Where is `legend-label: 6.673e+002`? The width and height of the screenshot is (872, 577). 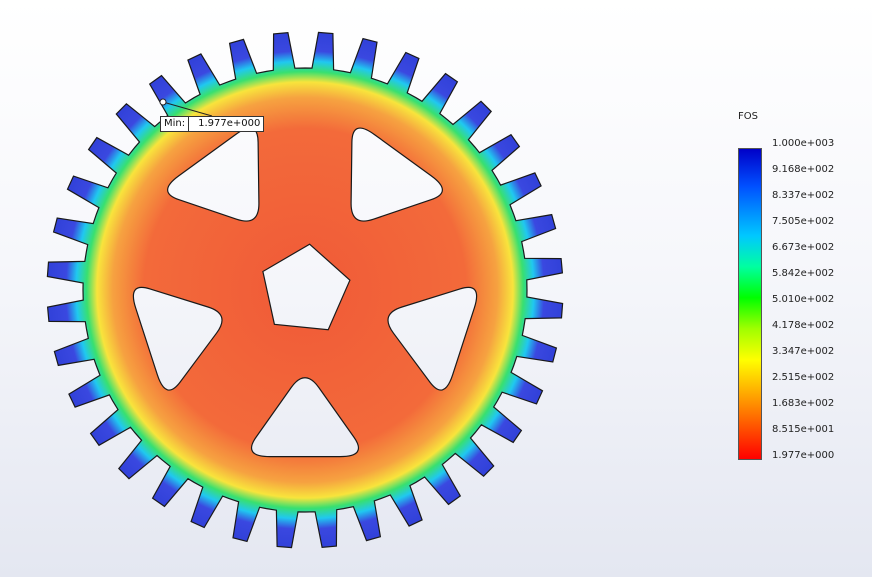
legend-label: 6.673e+002 is located at coordinates (803, 247).